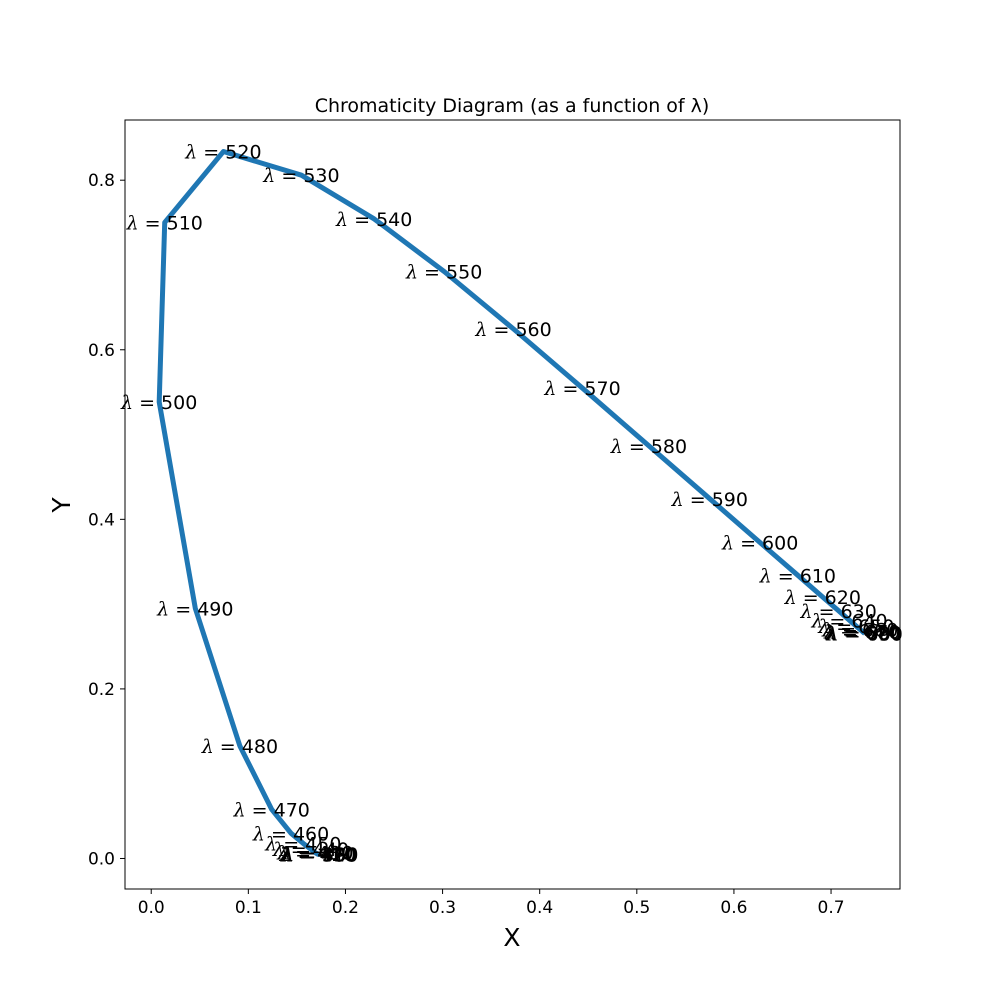  What do you see at coordinates (581, 389) in the screenshot?
I see `wavelength-label: λ = 570` at bounding box center [581, 389].